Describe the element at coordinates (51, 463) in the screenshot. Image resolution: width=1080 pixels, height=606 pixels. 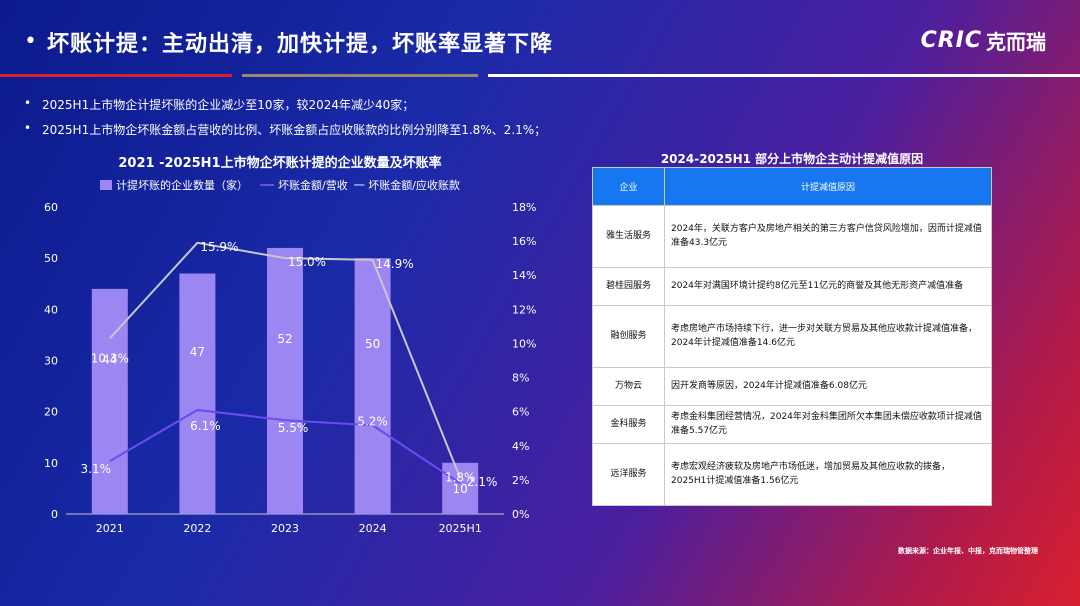
I see `y-left-tick-label: 10` at that location.